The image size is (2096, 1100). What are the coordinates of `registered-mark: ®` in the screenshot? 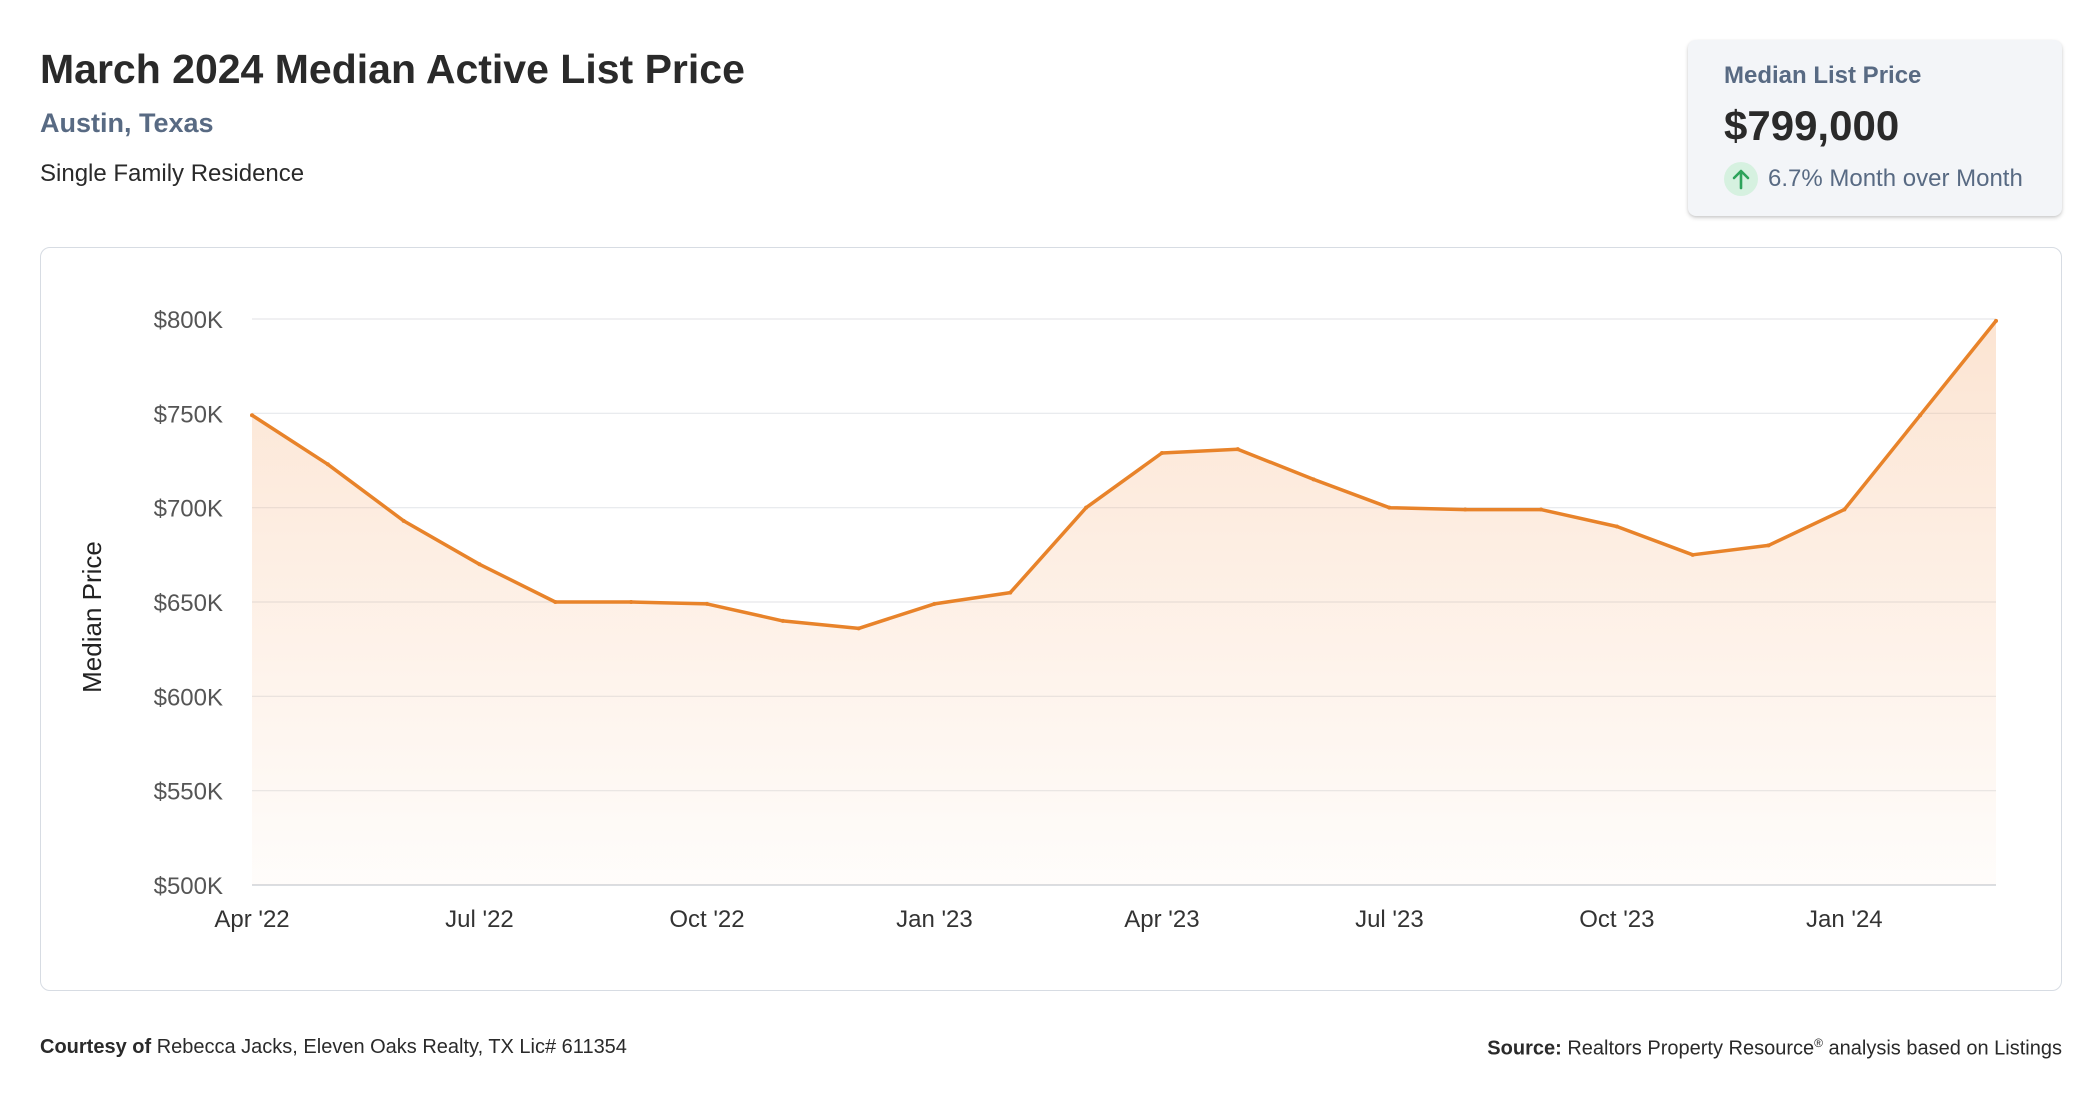 It's located at (1818, 1043).